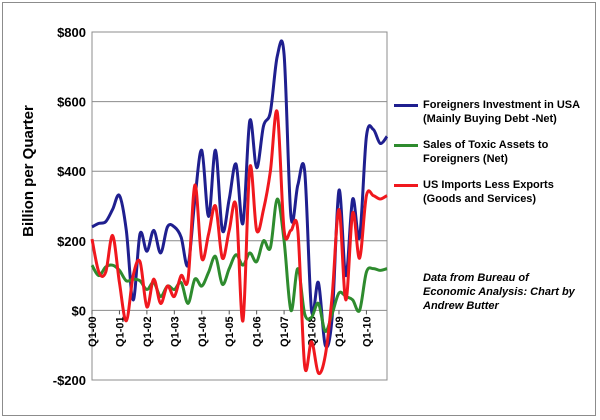 The image size is (600, 420). Describe the element at coordinates (148, 331) in the screenshot. I see `x-tick-label: Q1-02` at that location.